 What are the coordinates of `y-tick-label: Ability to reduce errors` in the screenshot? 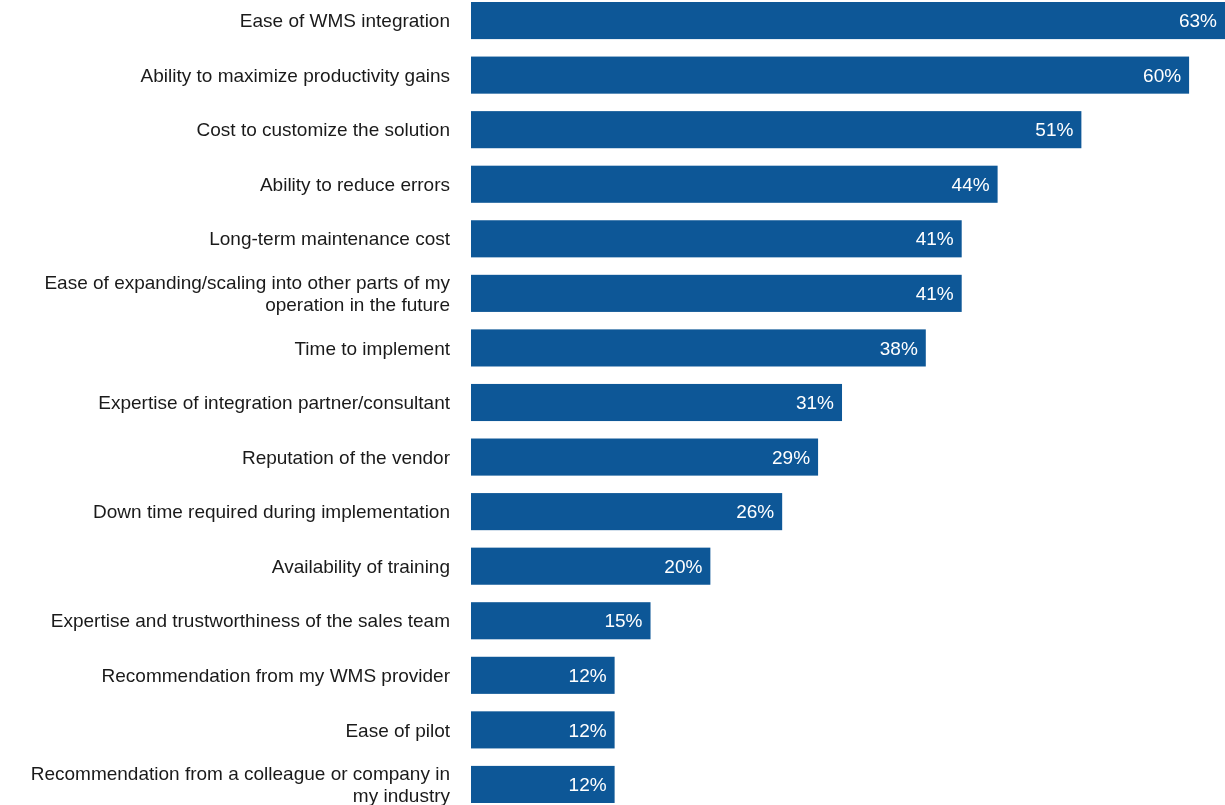 It's located at (354, 184).